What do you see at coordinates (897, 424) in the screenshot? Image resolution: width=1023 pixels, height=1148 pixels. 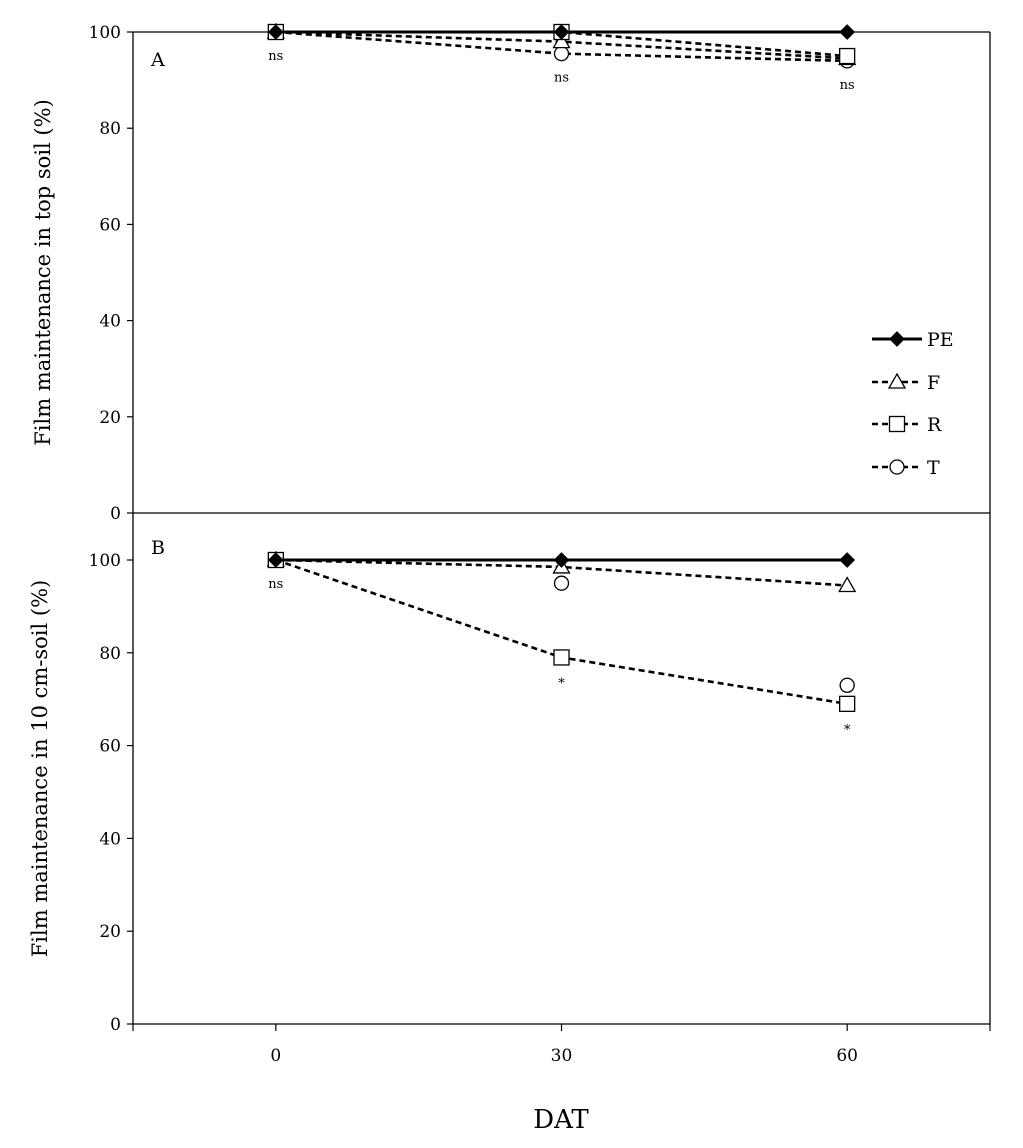 I see `legend-marker-r` at bounding box center [897, 424].